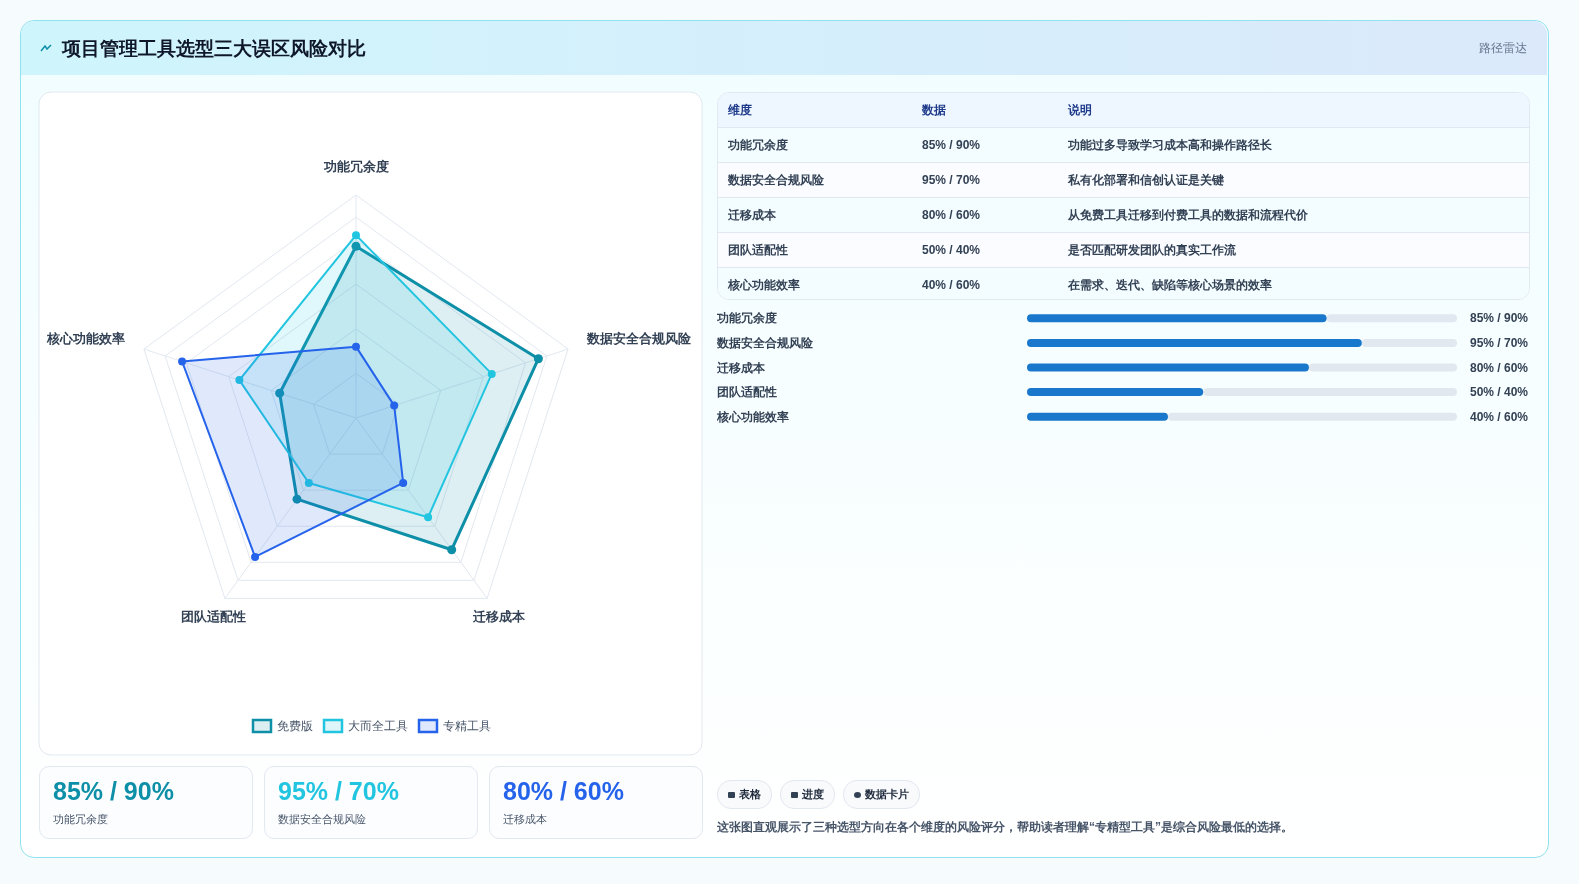 The height and width of the screenshot is (884, 1579). Describe the element at coordinates (1293, 284) in the screenshot. I see `text: 在需求、迭代、缺陷等核心场景的效率` at that location.